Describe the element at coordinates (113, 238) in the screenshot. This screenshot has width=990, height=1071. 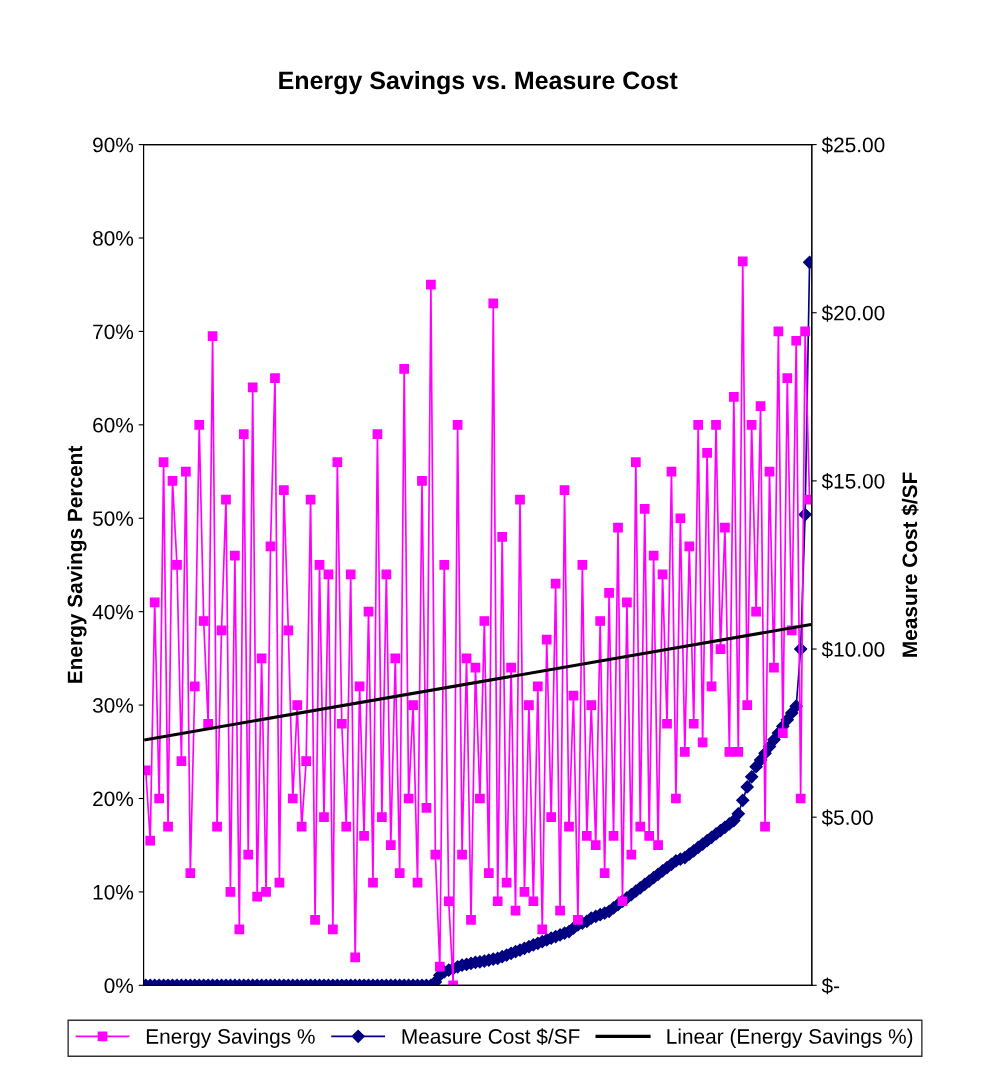
I see `y-tick-label: 80%` at that location.